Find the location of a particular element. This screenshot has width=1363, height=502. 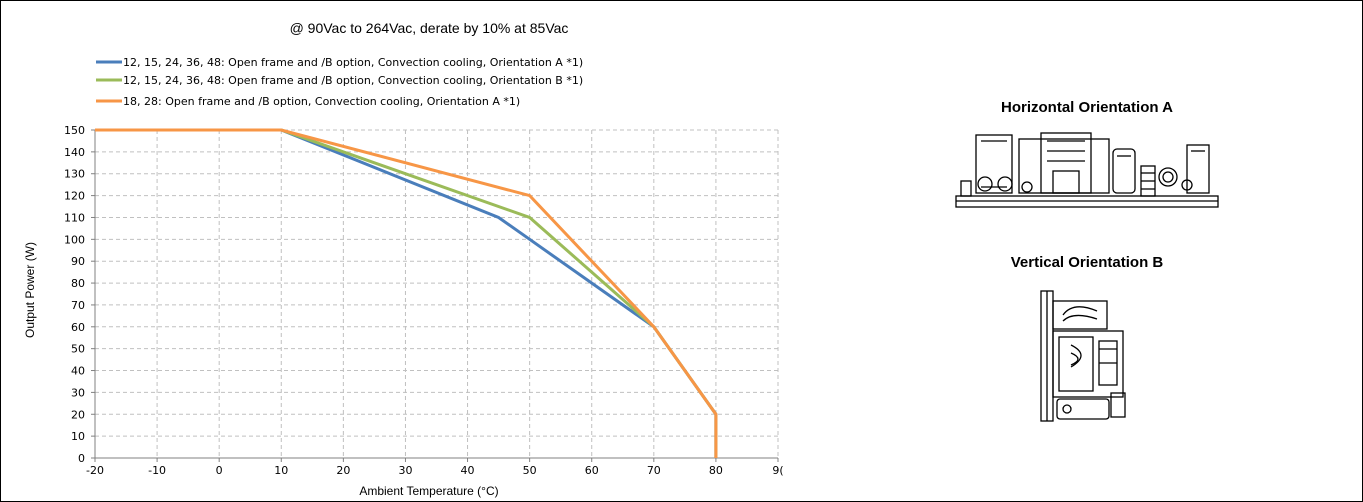

psu-board-vertical-icon is located at coordinates (1083, 356).